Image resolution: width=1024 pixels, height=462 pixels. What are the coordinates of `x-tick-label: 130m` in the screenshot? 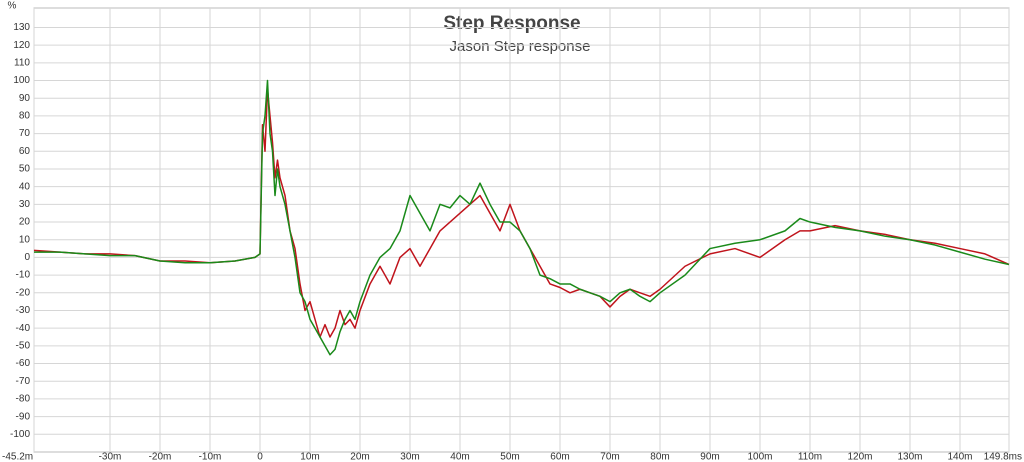 It's located at (909, 457).